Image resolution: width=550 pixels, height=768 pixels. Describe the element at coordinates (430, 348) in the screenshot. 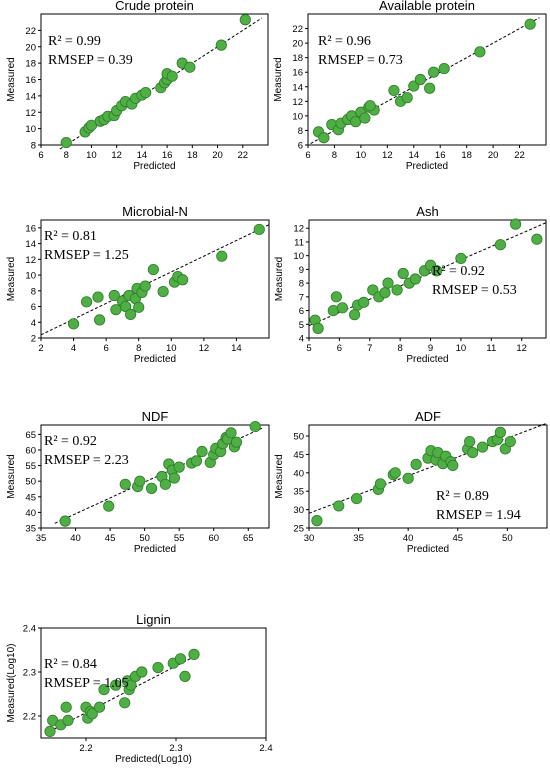

I see `x-tick-label: 9` at that location.